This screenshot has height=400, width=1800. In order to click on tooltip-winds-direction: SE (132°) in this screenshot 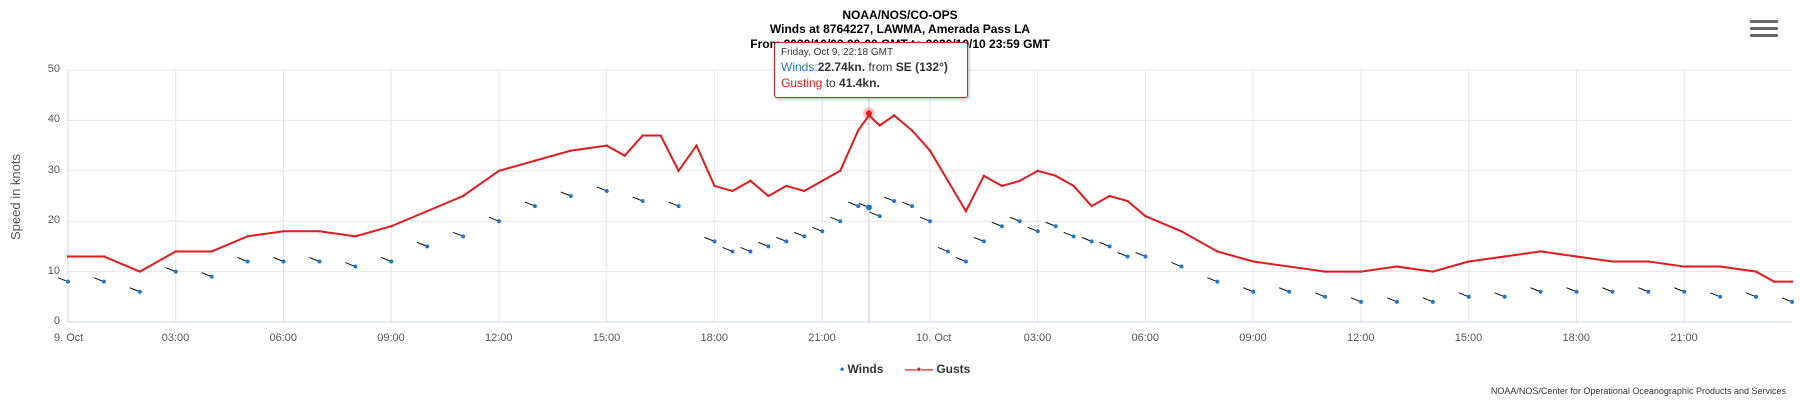, I will do `click(921, 67)`.